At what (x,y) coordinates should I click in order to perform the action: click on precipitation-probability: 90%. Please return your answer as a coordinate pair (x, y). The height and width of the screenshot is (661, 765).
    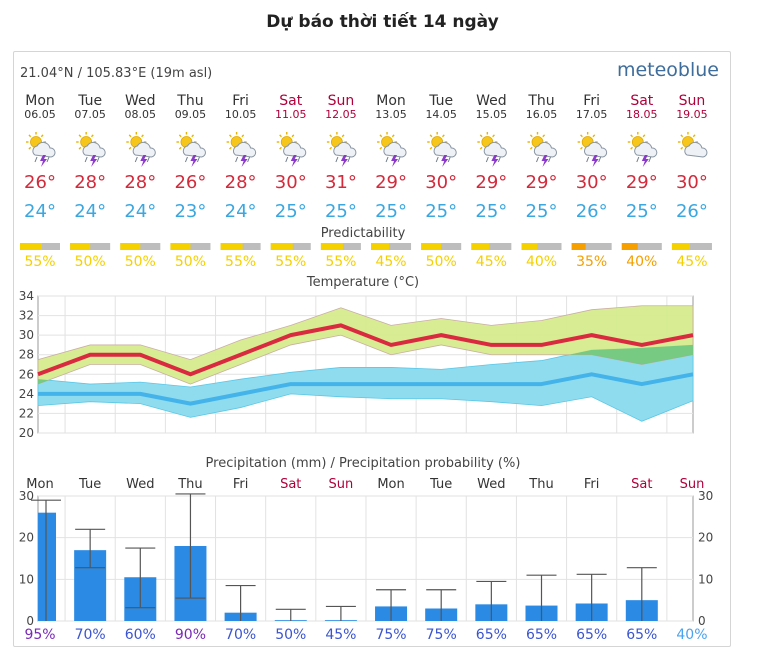
    Looking at the image, I should click on (190, 635).